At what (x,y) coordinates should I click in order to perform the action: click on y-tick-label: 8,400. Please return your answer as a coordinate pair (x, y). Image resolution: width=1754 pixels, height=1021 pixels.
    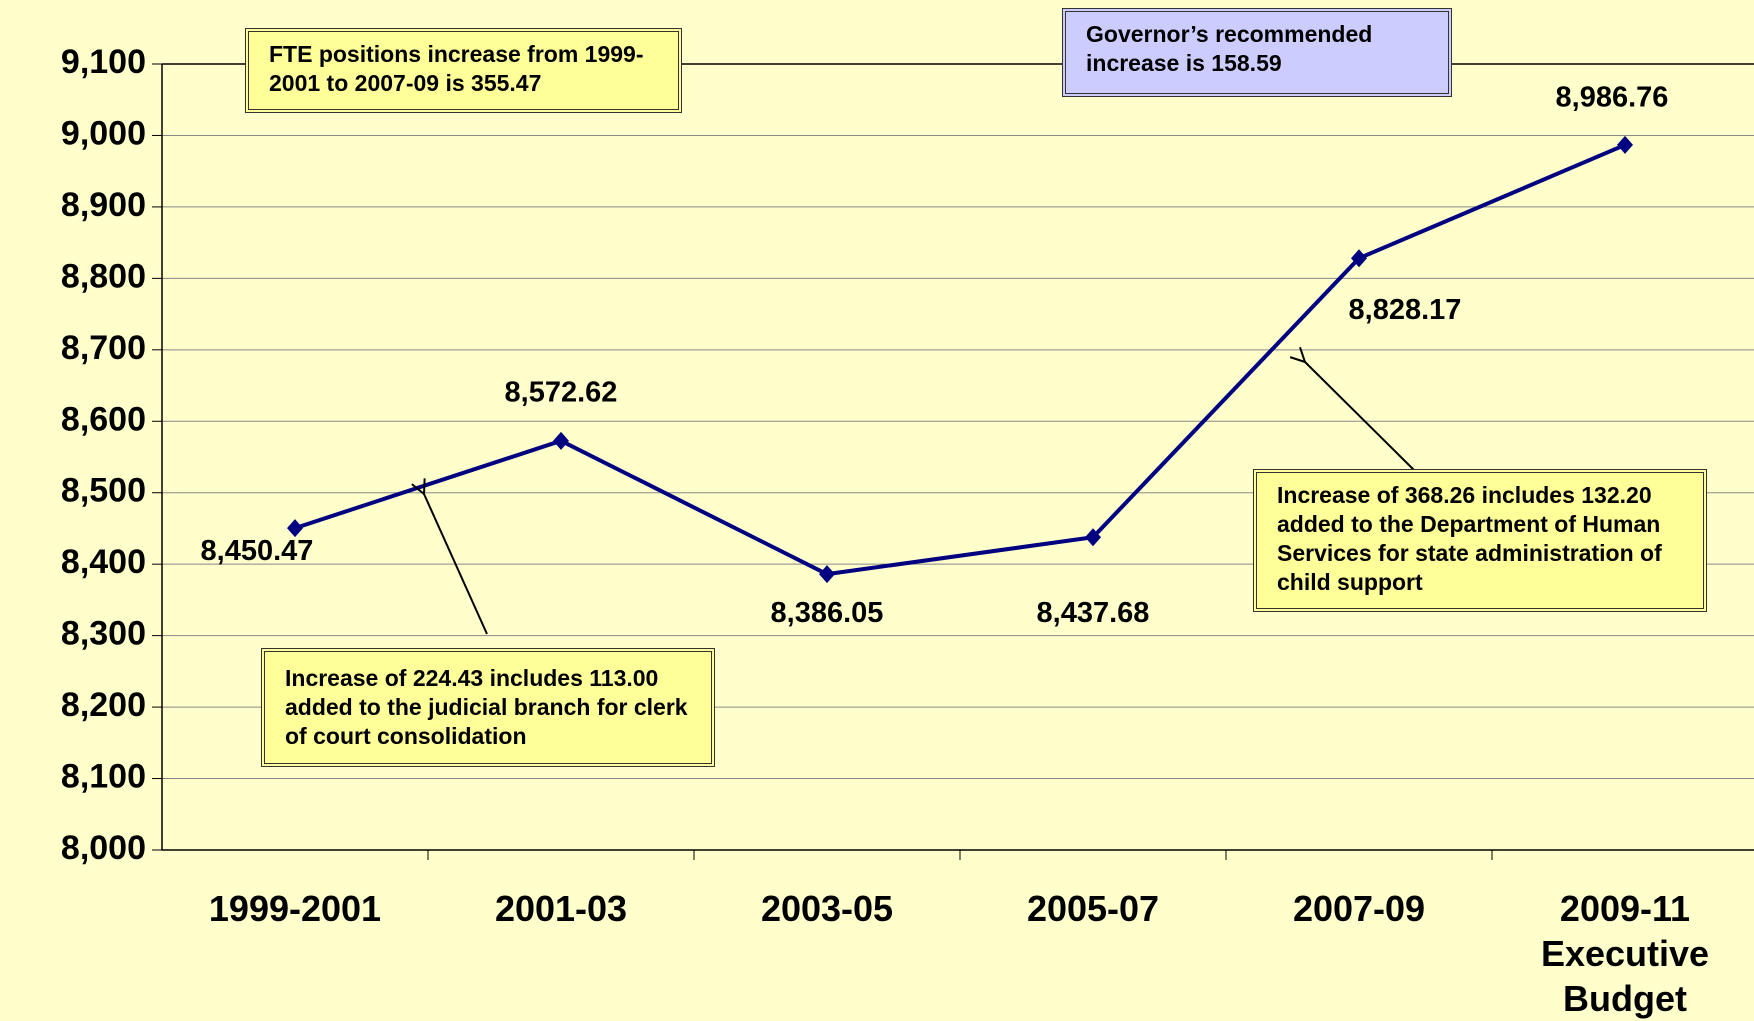
    Looking at the image, I should click on (103, 562).